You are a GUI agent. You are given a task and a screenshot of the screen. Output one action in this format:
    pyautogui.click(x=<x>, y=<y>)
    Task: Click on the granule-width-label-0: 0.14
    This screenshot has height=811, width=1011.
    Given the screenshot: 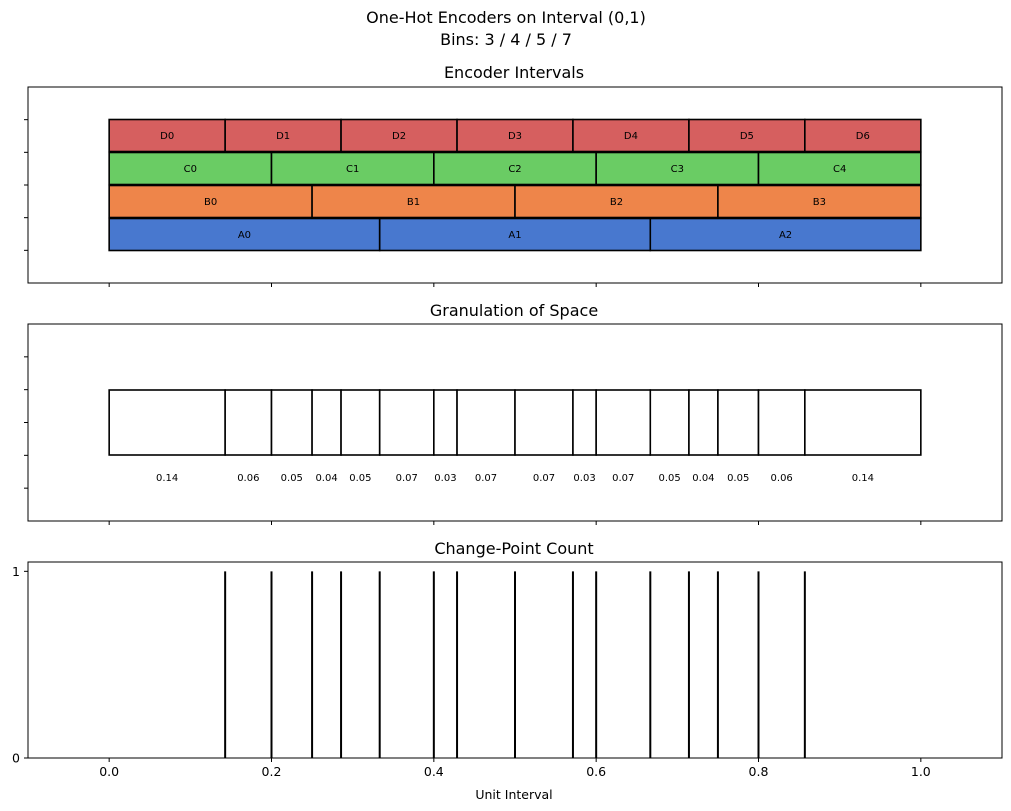 What is the action you would take?
    pyautogui.click(x=167, y=478)
    